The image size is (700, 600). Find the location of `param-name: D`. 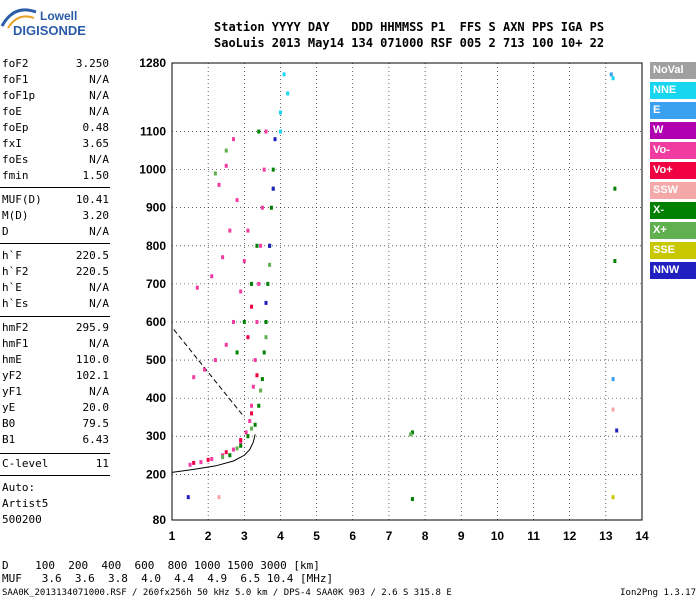

param-name: D is located at coordinates (5, 231).